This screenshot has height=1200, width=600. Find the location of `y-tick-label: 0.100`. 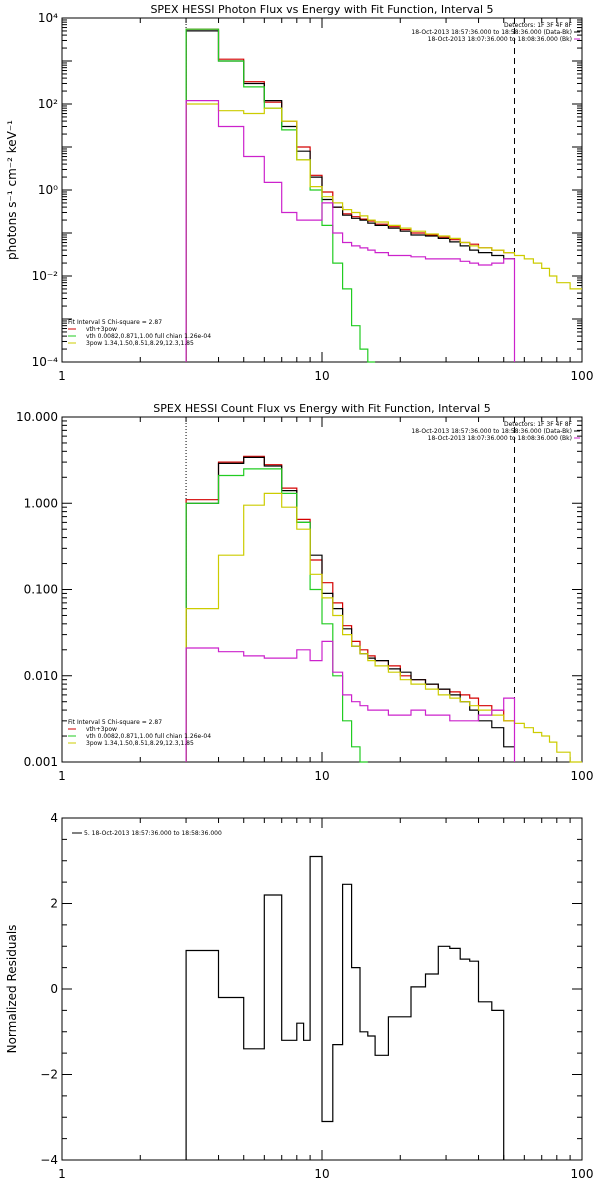

y-tick-label: 0.100 is located at coordinates (41, 590).